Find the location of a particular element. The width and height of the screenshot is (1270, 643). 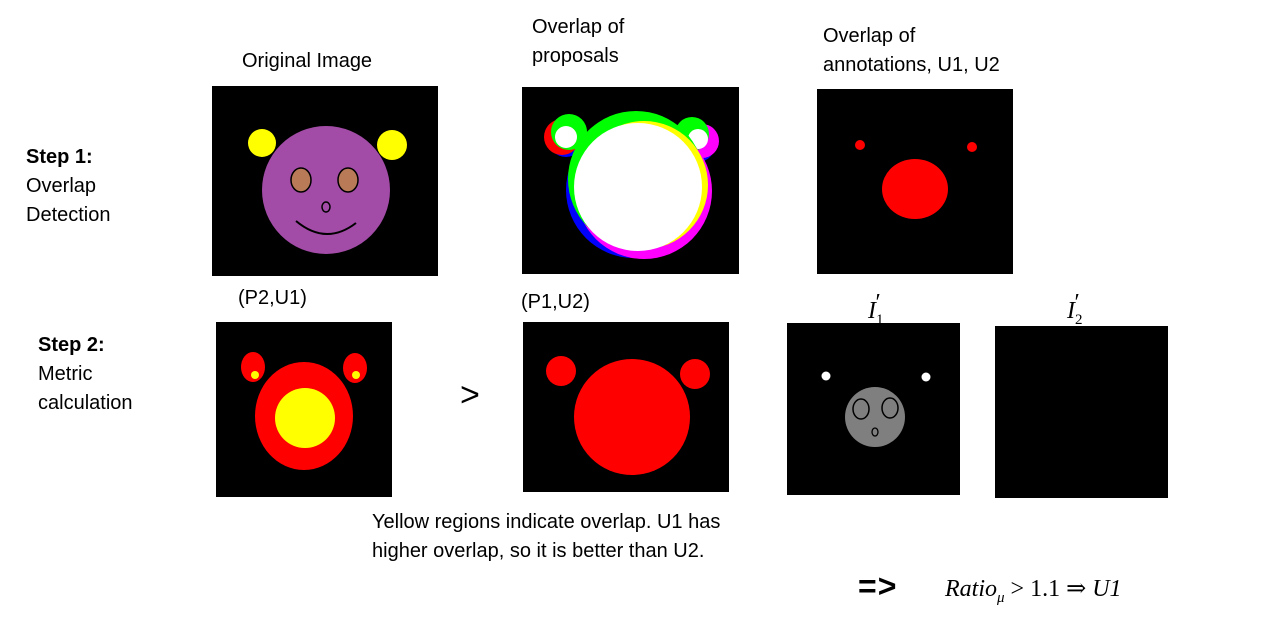

i1-prime-label: I1′ is located at coordinates (876, 309).